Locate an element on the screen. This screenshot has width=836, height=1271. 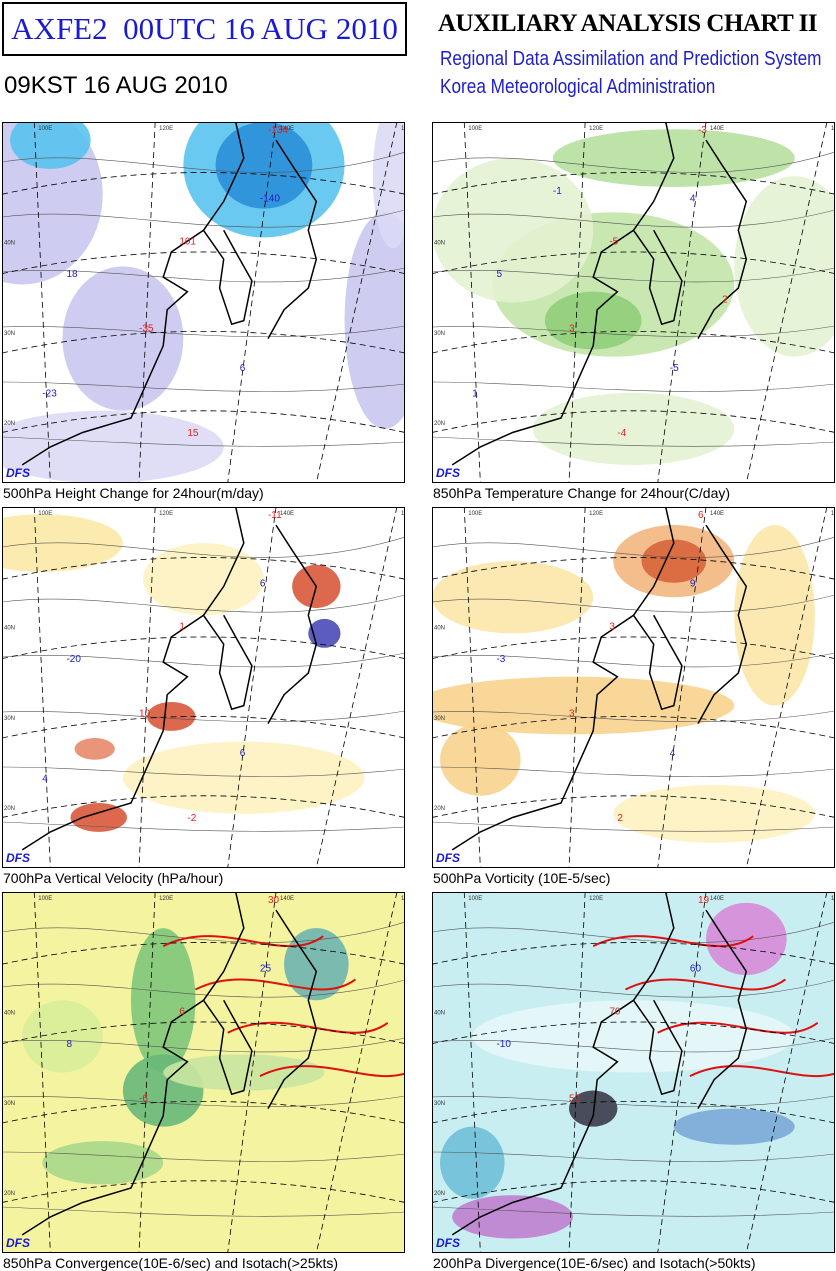
panel-caption: 700hPa Vertical Velocity (hPa/hour) is located at coordinates (113, 878).